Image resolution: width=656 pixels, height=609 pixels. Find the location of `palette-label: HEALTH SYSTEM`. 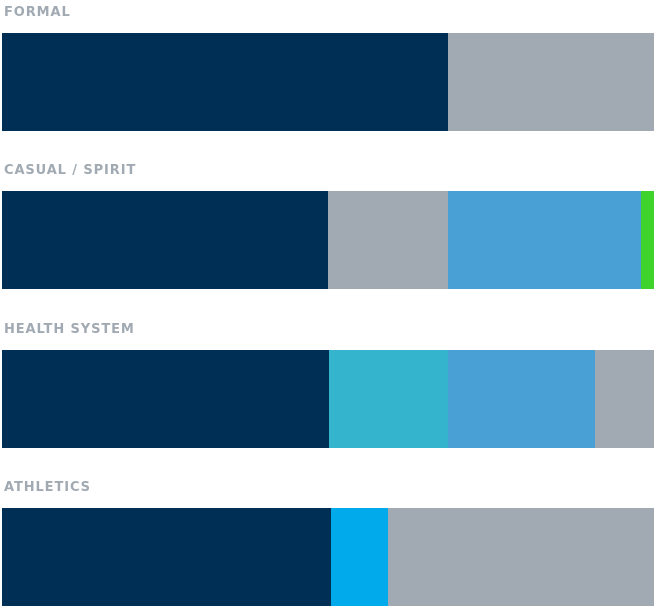

palette-label: HEALTH SYSTEM is located at coordinates (69, 329).